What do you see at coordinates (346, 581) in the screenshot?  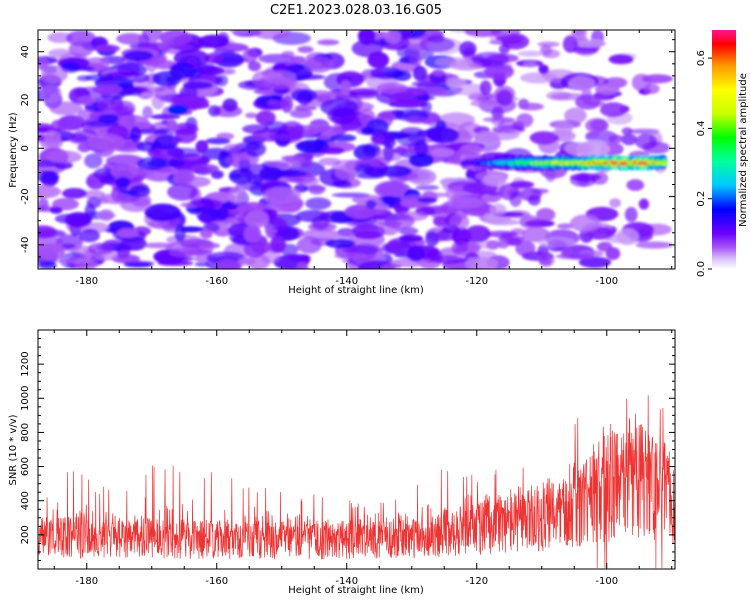 I see `snr-x-tick-label: -140` at bounding box center [346, 581].